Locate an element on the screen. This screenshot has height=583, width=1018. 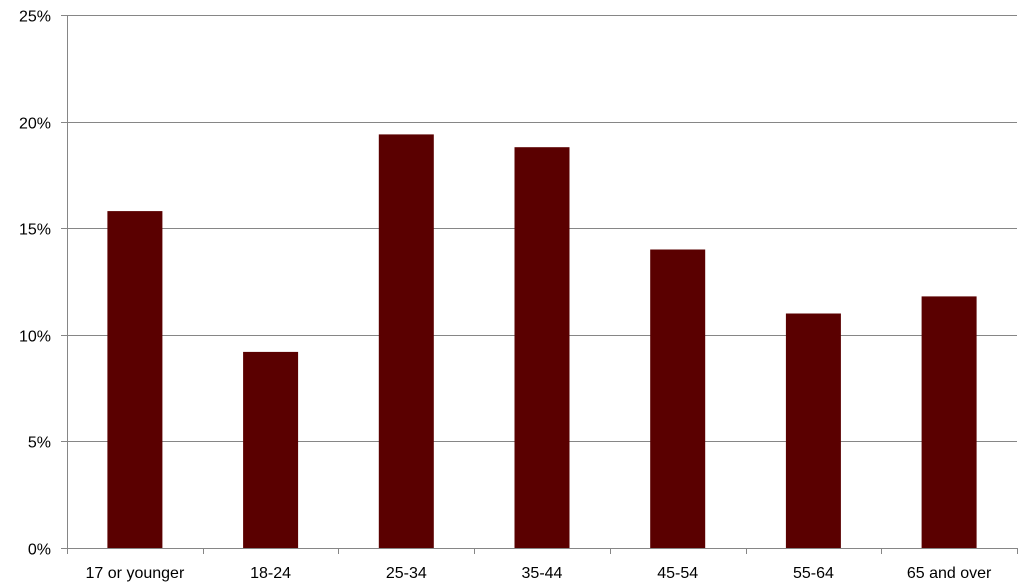
y-tick-label: 5% is located at coordinates (39, 443).